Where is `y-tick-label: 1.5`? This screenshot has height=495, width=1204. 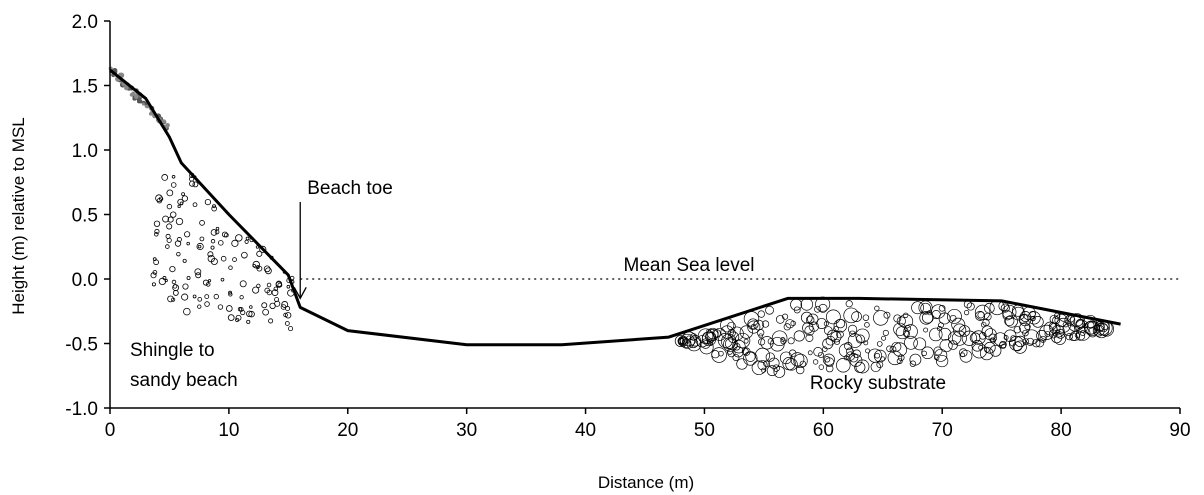
y-tick-label: 1.5 is located at coordinates (85, 87).